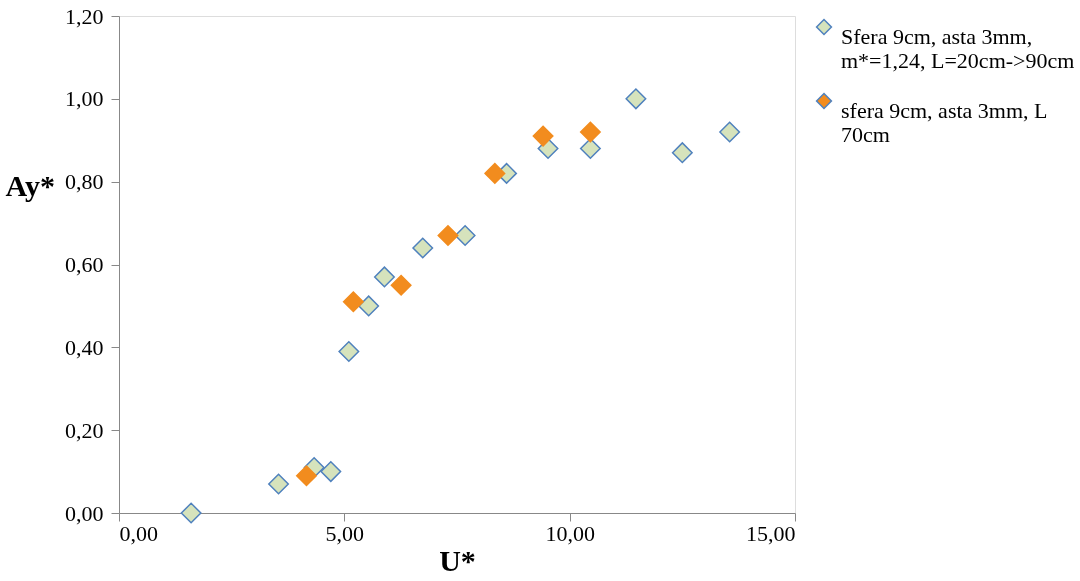 The width and height of the screenshot is (1080, 581). What do you see at coordinates (84, 513) in the screenshot?
I see `y-tick-label: 0,00` at bounding box center [84, 513].